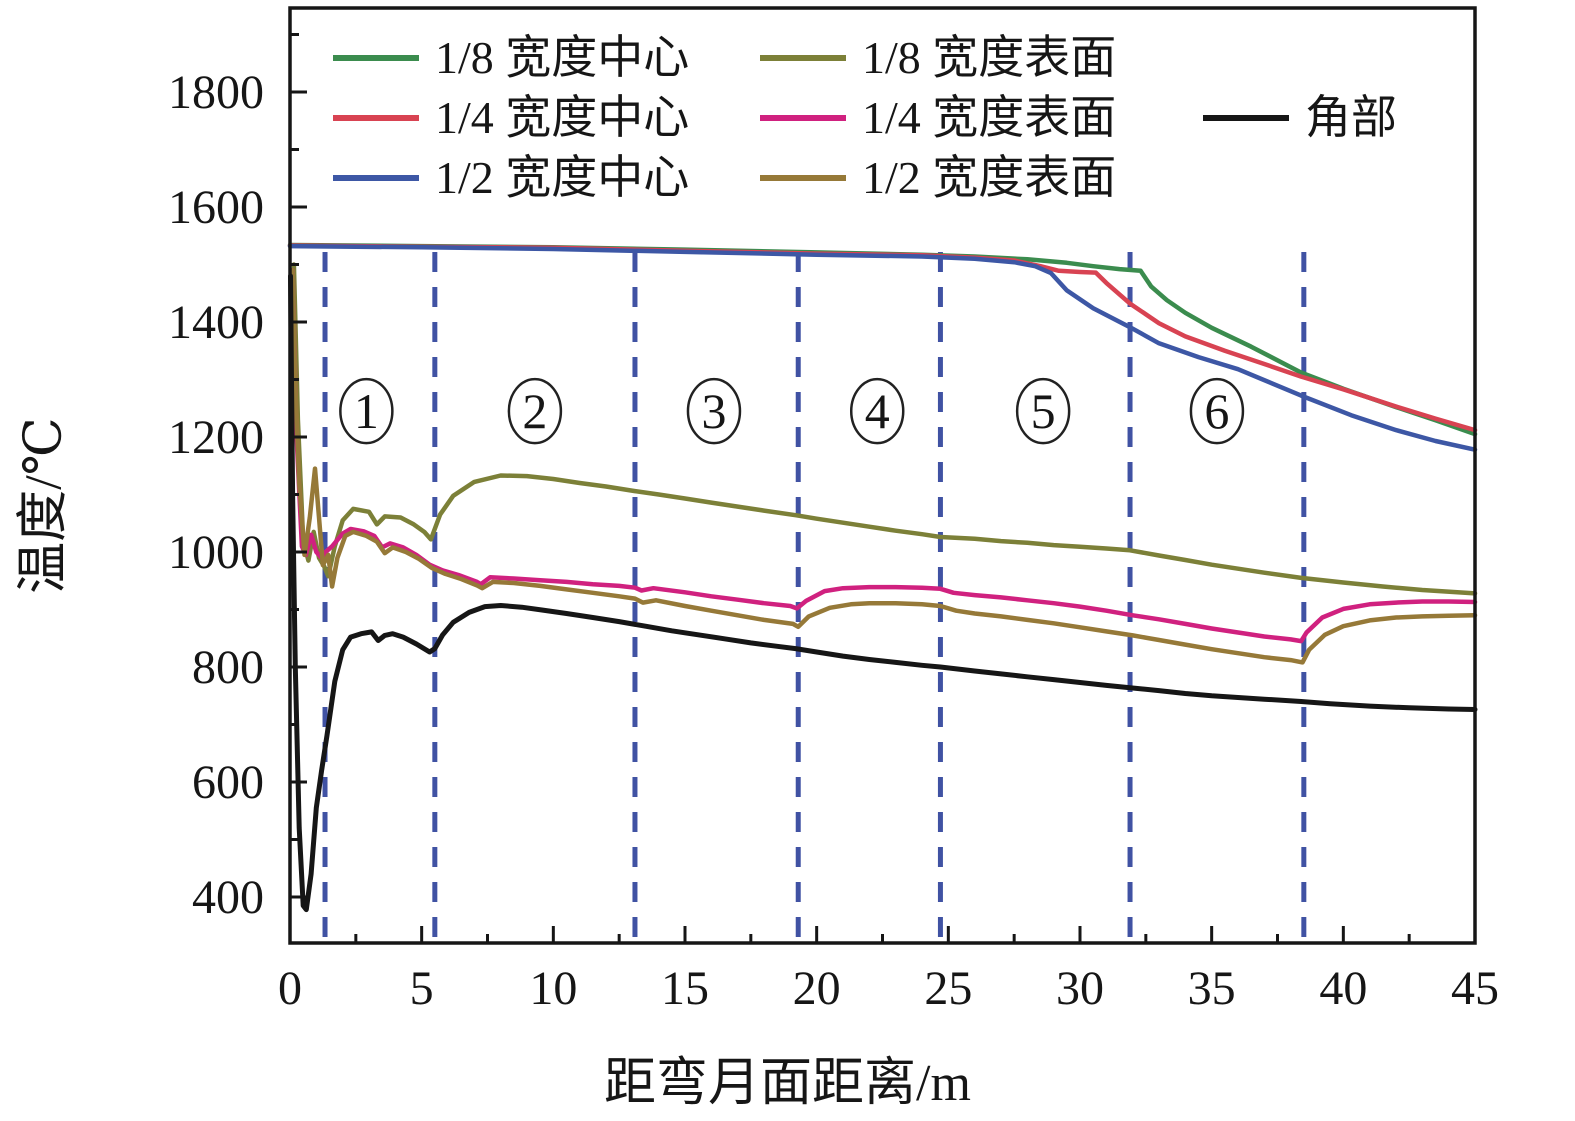 The width and height of the screenshot is (1575, 1121). Describe the element at coordinates (882, 347) in the screenshot. I see `series-line-1-2-center` at that location.